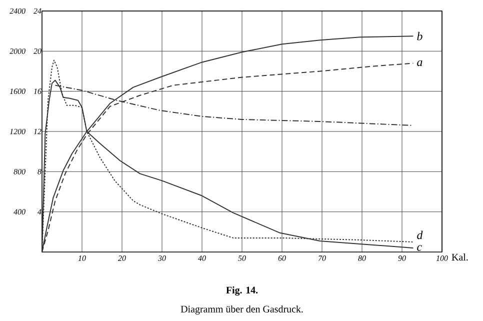  Describe the element at coordinates (419, 36) in the screenshot. I see `series-label: b` at that location.